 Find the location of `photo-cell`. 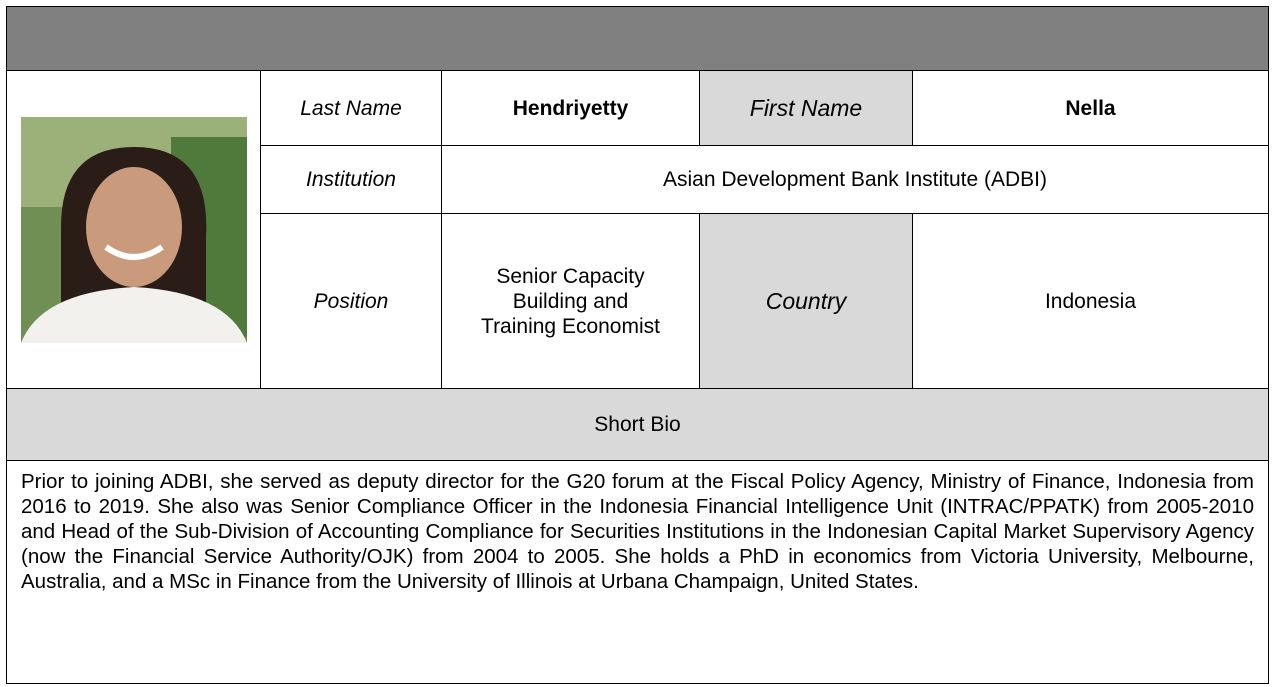

photo-cell is located at coordinates (133, 229).